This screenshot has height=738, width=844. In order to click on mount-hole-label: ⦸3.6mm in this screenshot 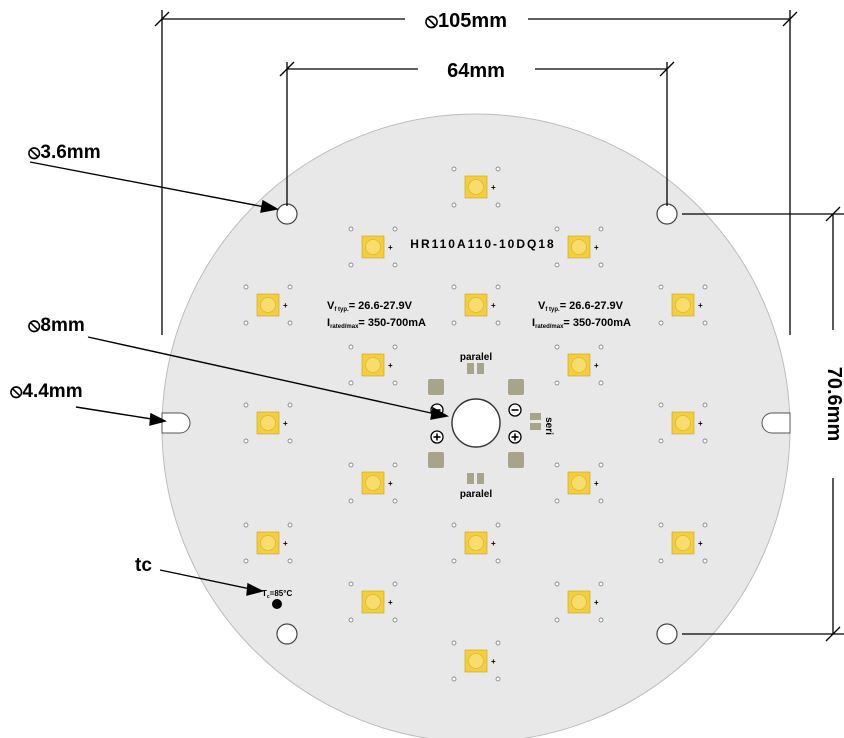, I will do `click(64, 152)`.